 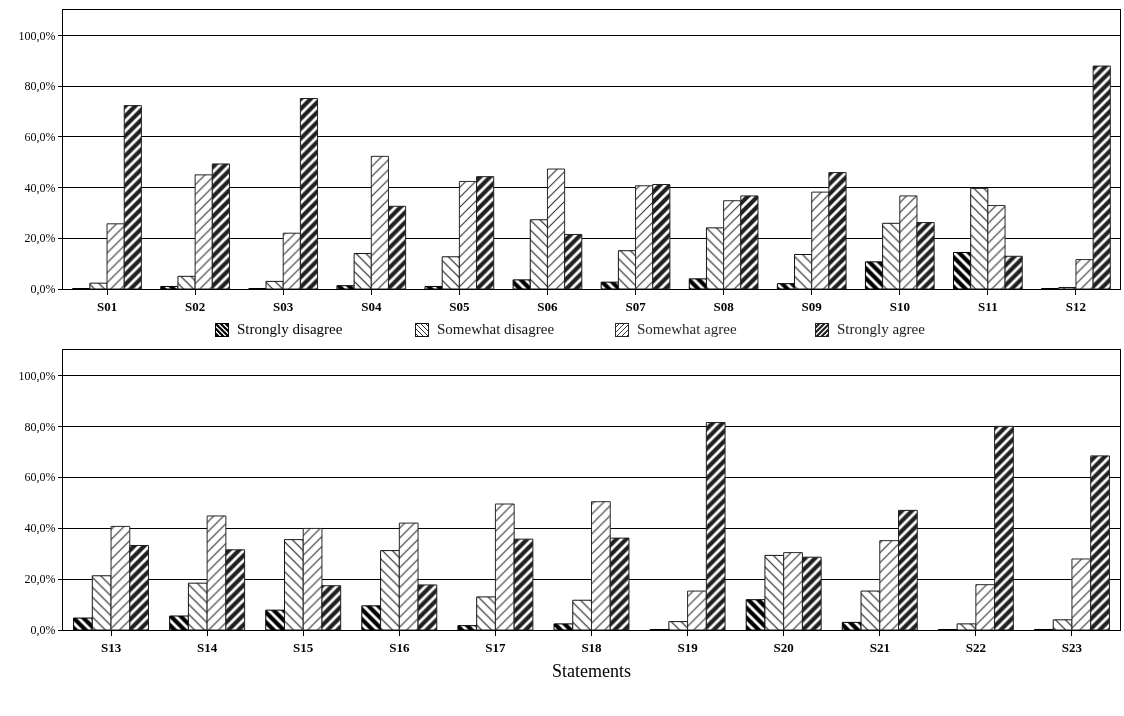 What do you see at coordinates (459, 306) in the screenshot?
I see `x-tick-label: S05` at bounding box center [459, 306].